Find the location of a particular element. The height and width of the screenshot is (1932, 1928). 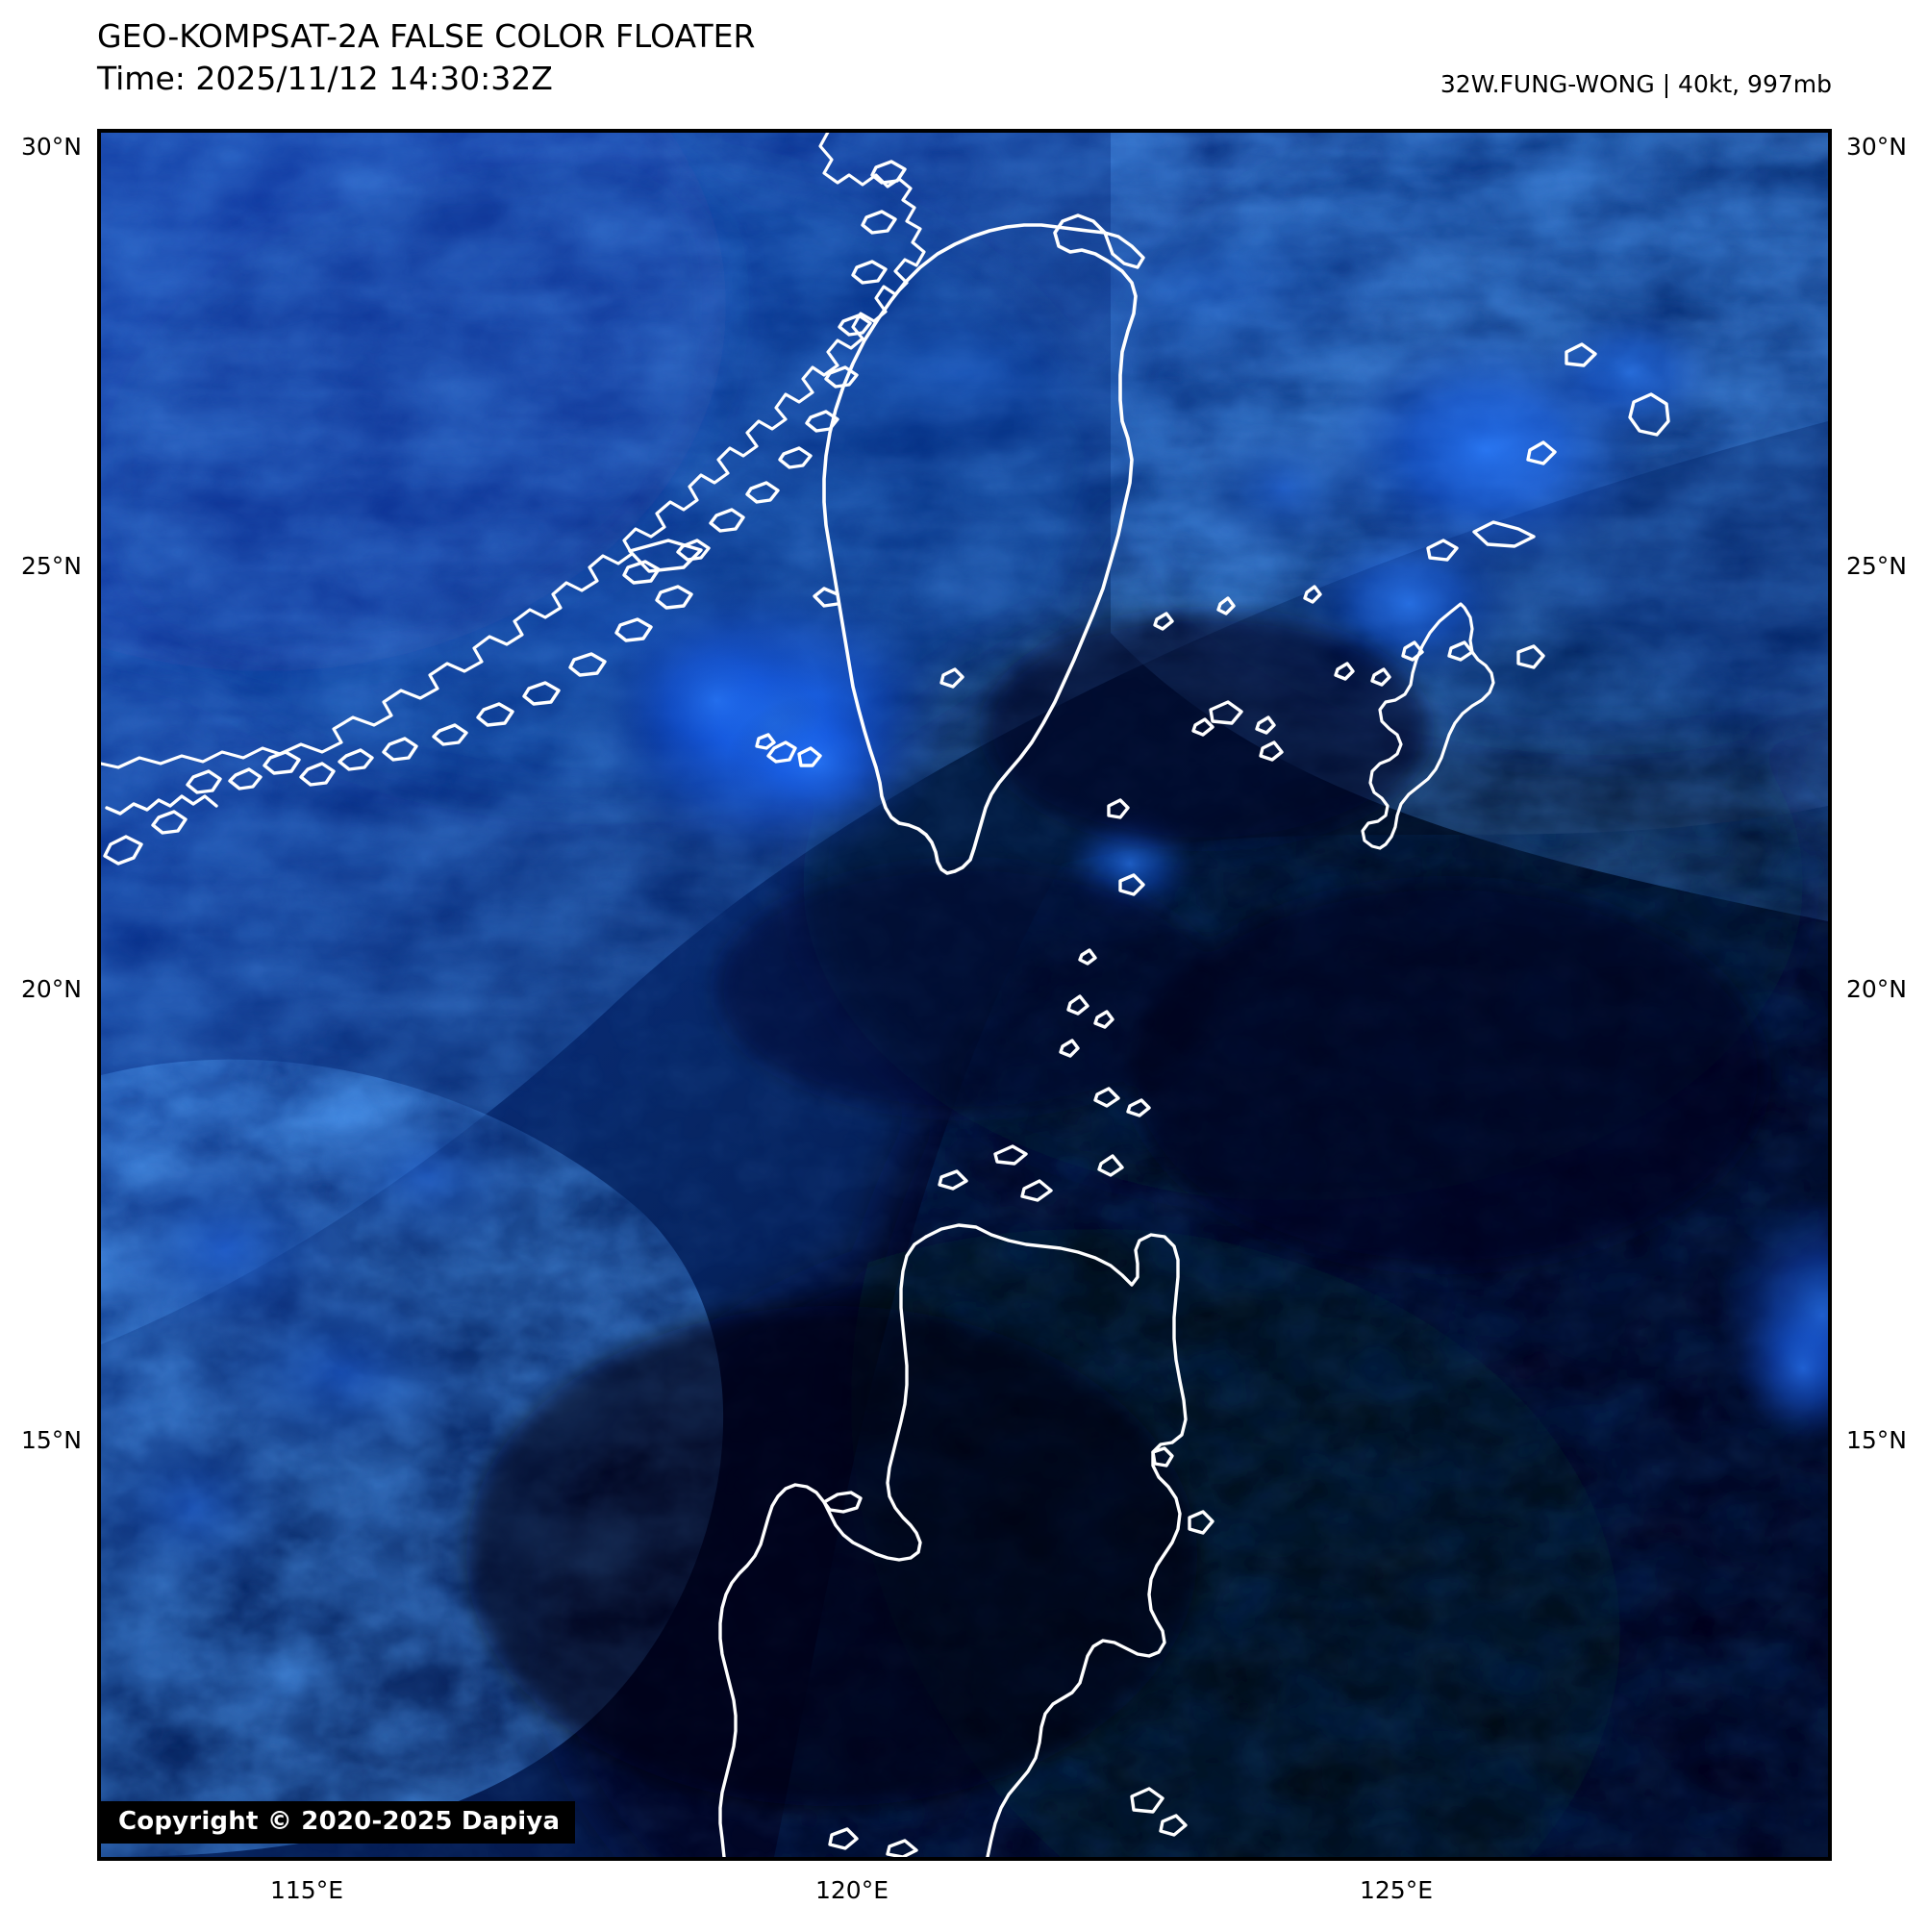

lat-label-right-30n: 30°N is located at coordinates (1877, 147).